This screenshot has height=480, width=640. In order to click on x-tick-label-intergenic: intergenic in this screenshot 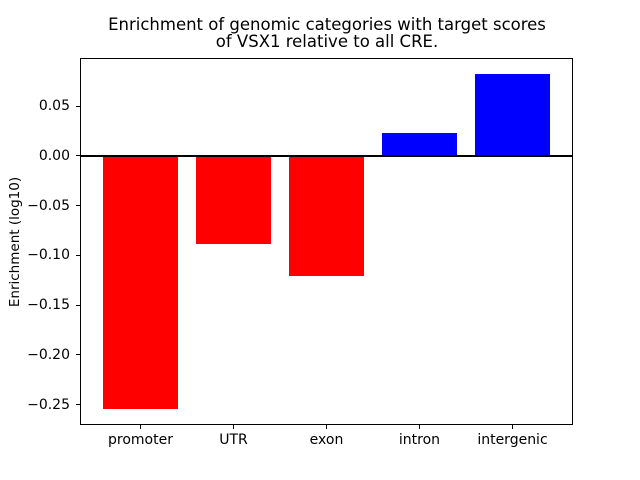, I will do `click(512, 440)`.